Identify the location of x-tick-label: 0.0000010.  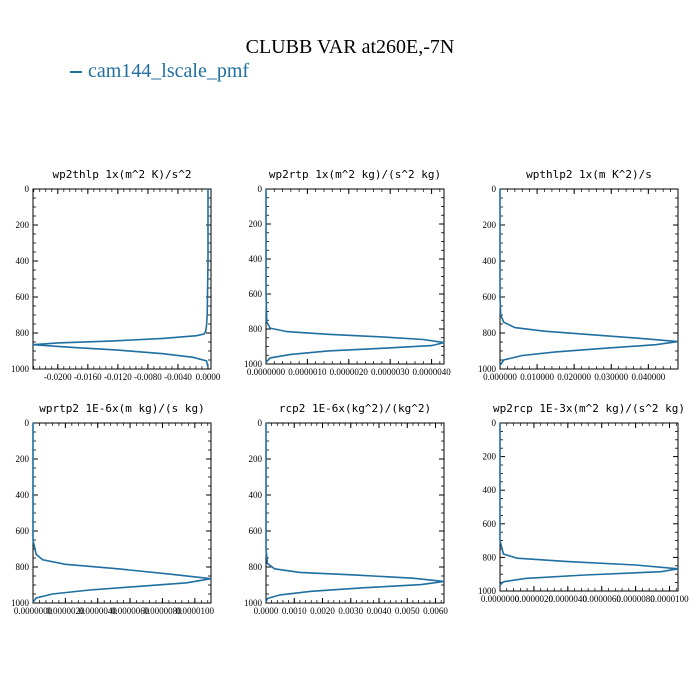
(307, 372).